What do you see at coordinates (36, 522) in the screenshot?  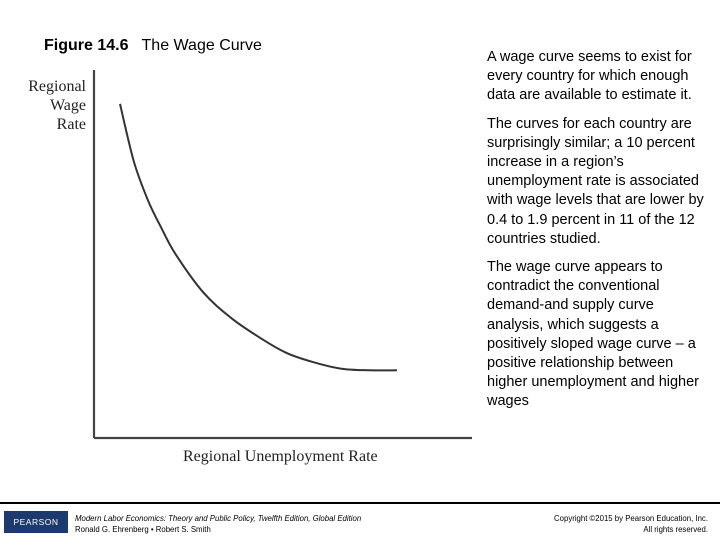 I see `pearson-logo: PEARSON` at bounding box center [36, 522].